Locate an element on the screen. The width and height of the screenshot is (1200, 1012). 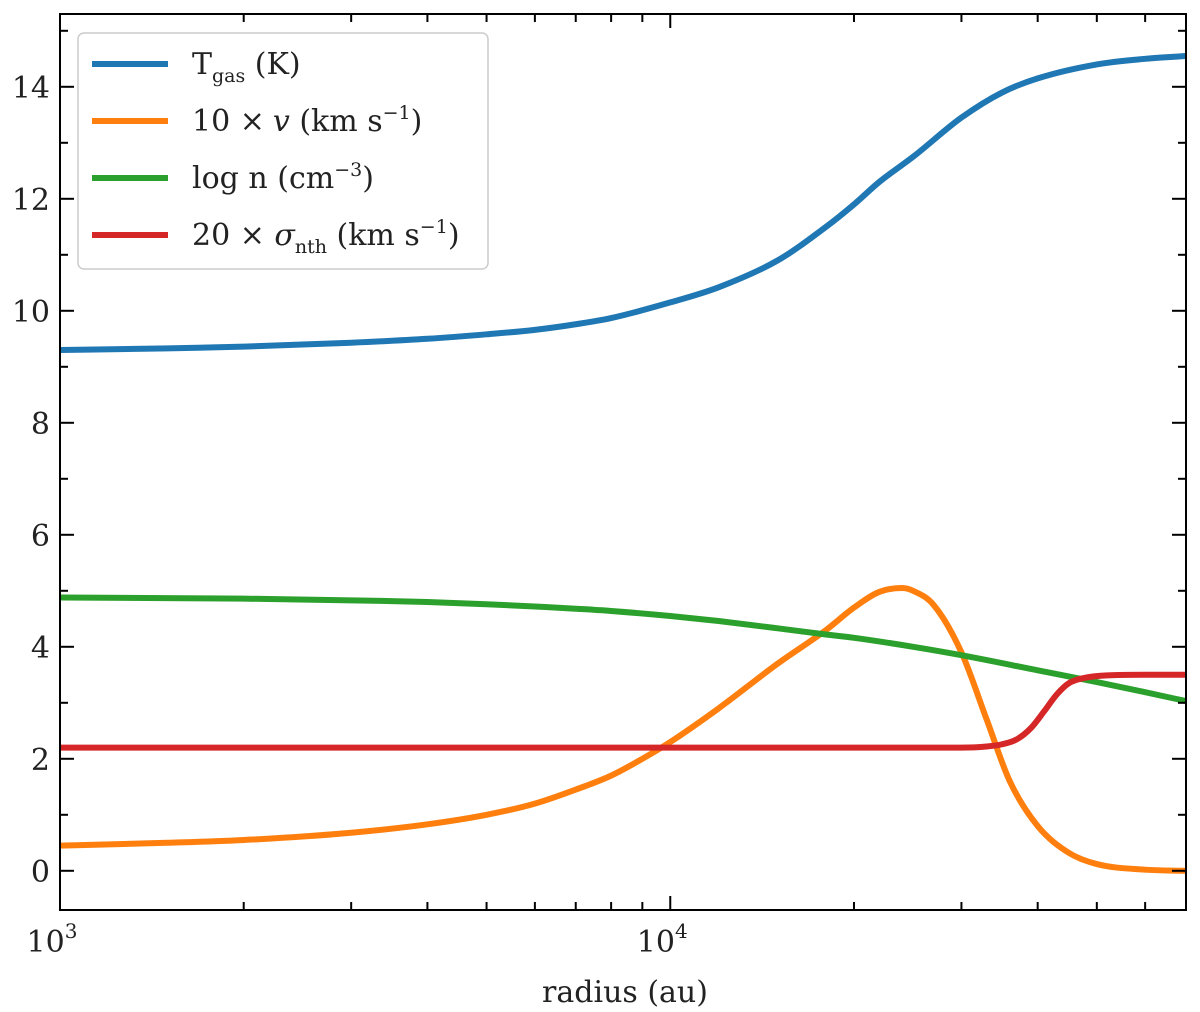
legend-label-density: log n (cm−3) is located at coordinates (283, 177).